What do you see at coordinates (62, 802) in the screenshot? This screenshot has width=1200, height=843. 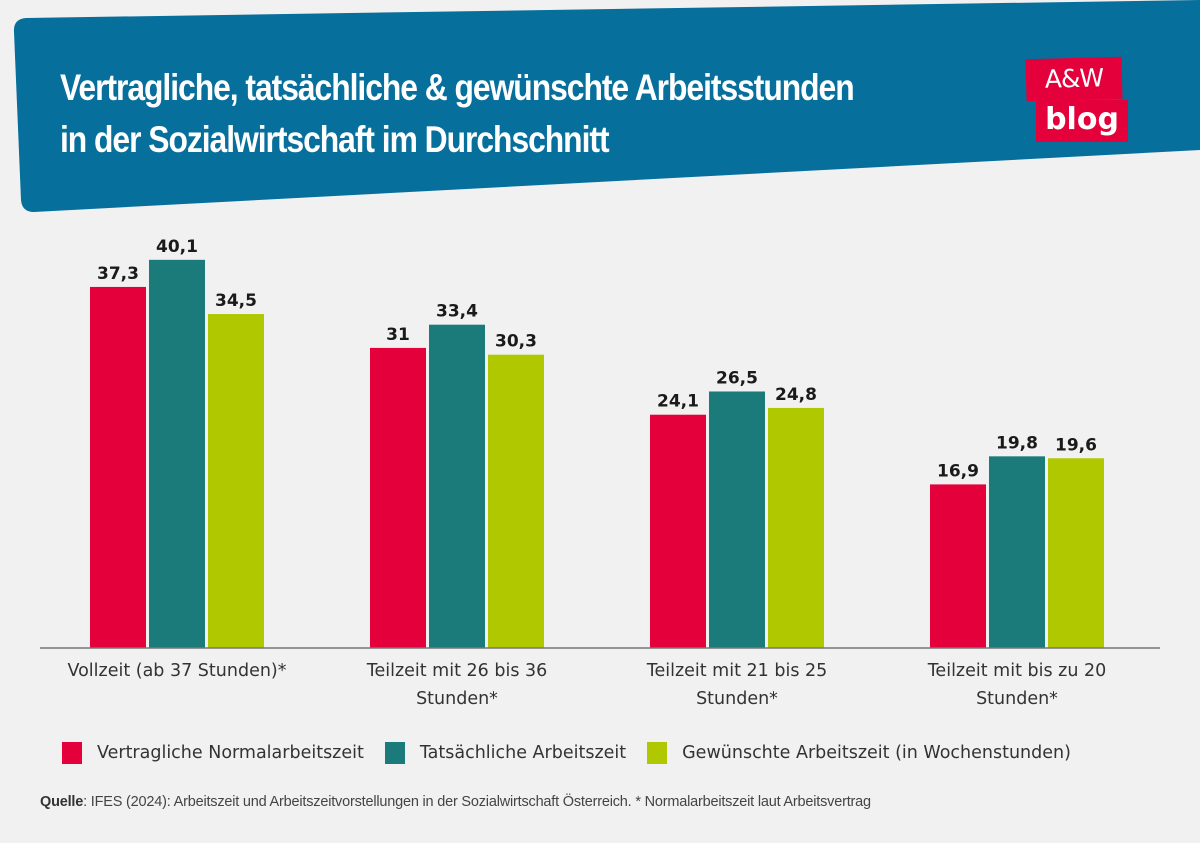 I see `source-label: Quelle` at bounding box center [62, 802].